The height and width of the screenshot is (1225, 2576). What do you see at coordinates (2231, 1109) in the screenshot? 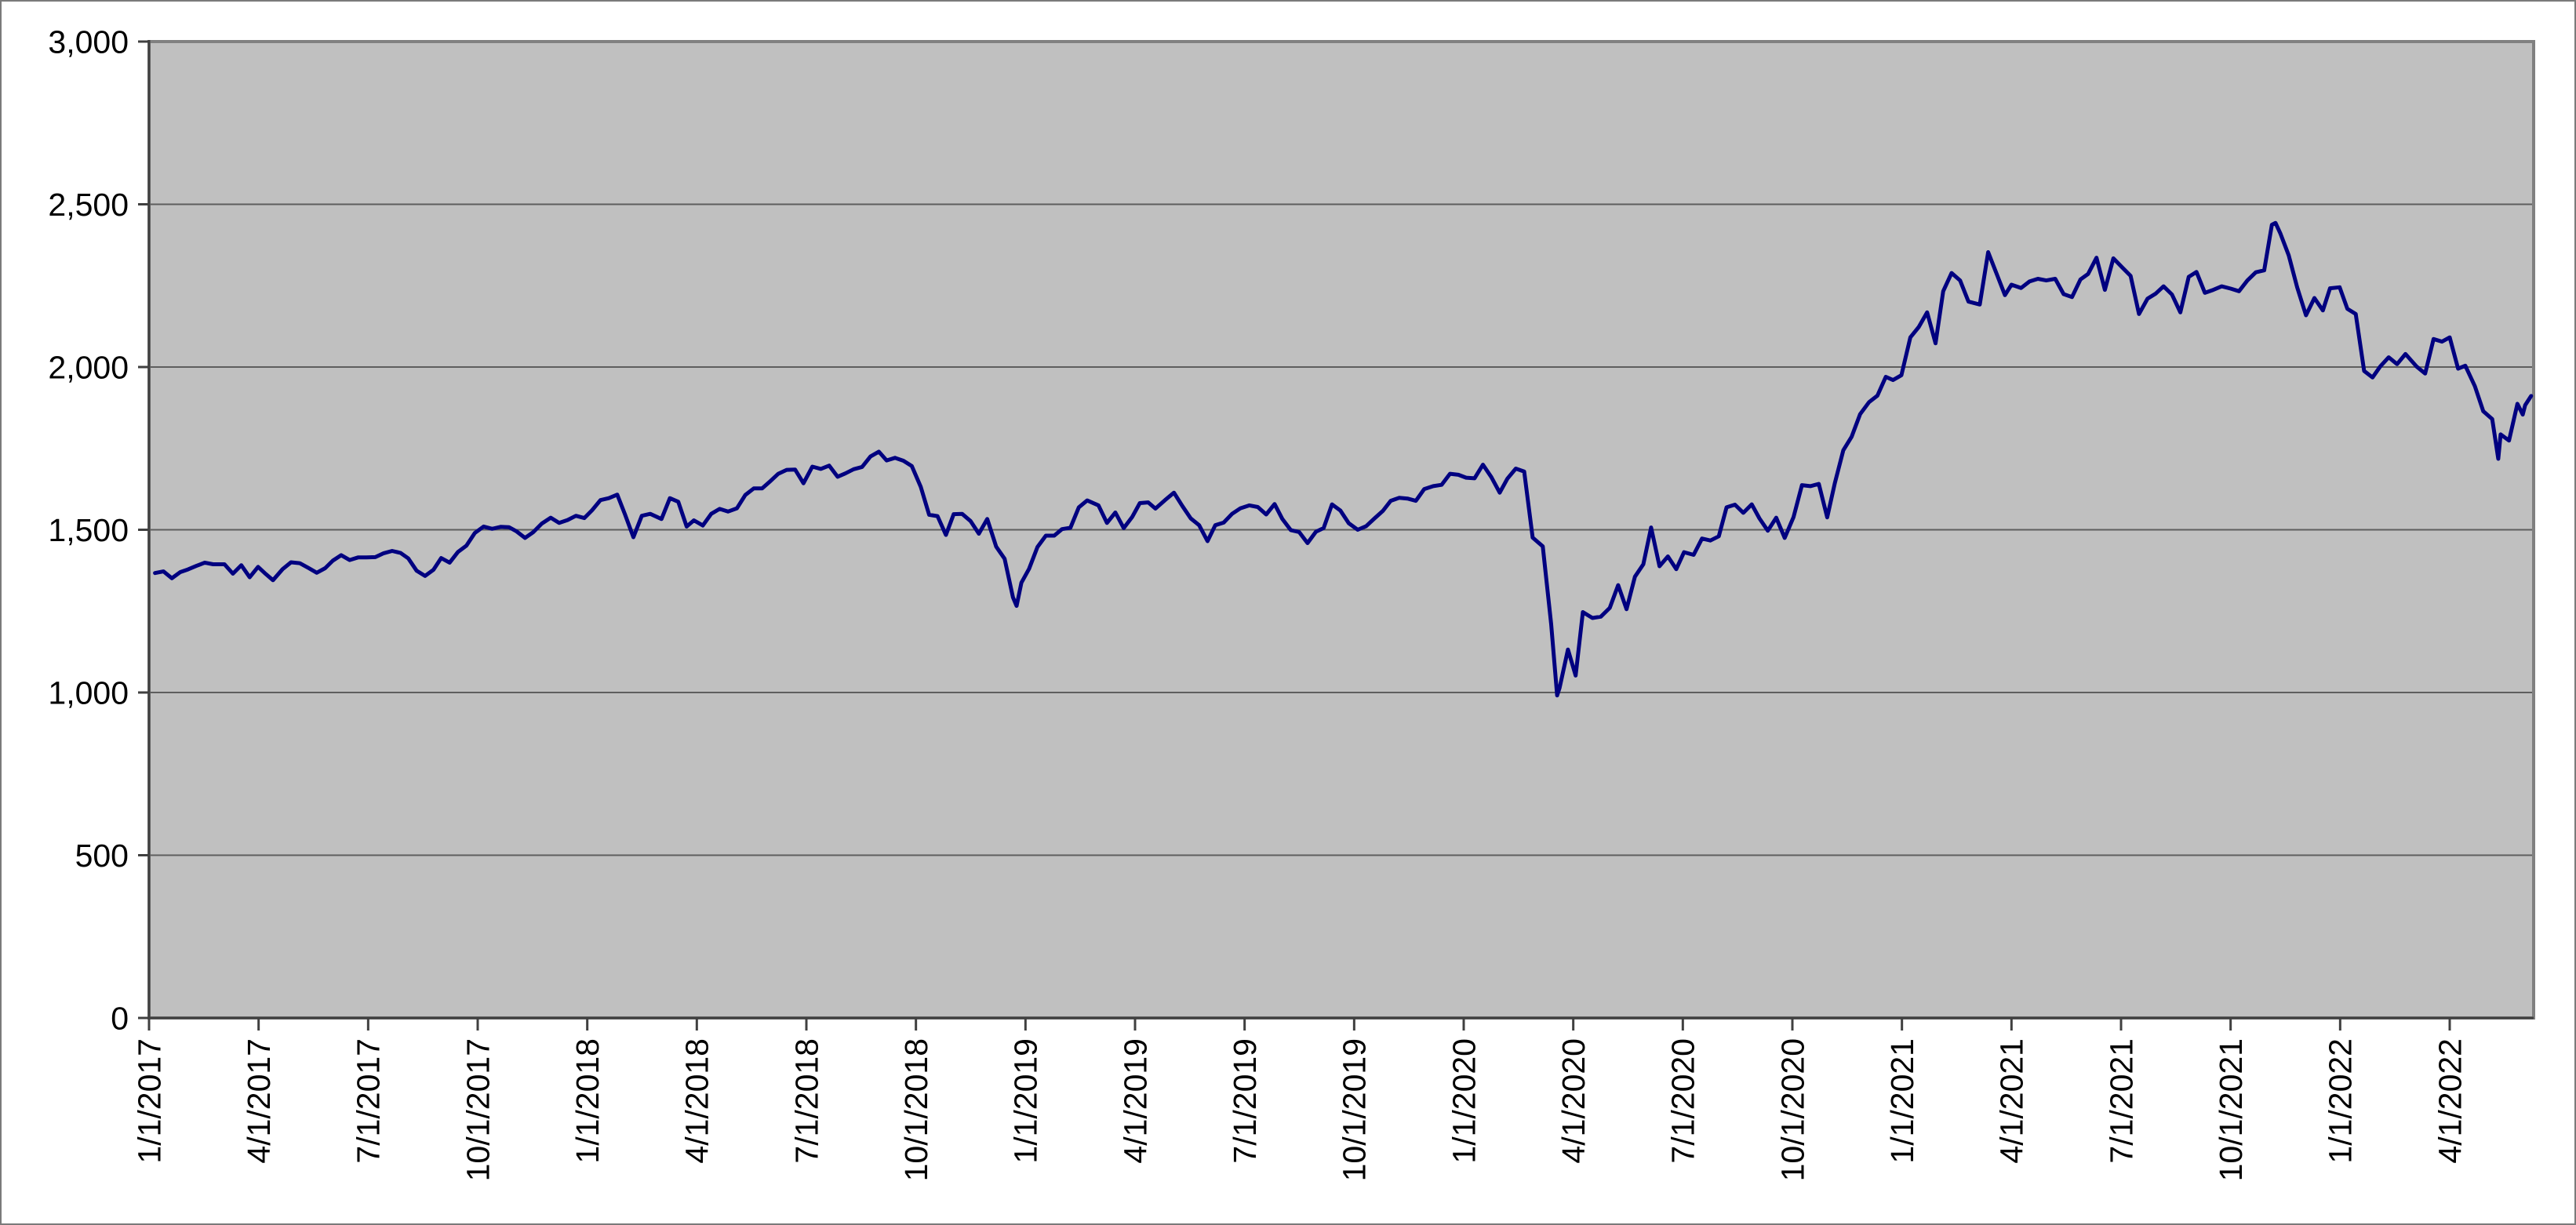
I see `x-axis-tick-label: 10/1/2021` at bounding box center [2231, 1109].